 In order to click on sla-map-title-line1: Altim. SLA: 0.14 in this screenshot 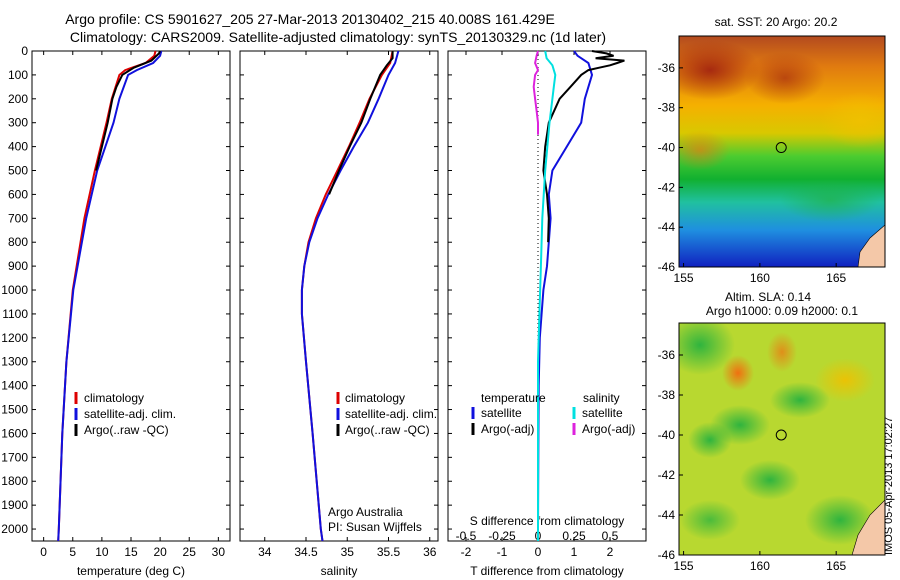, I will do `click(768, 297)`.